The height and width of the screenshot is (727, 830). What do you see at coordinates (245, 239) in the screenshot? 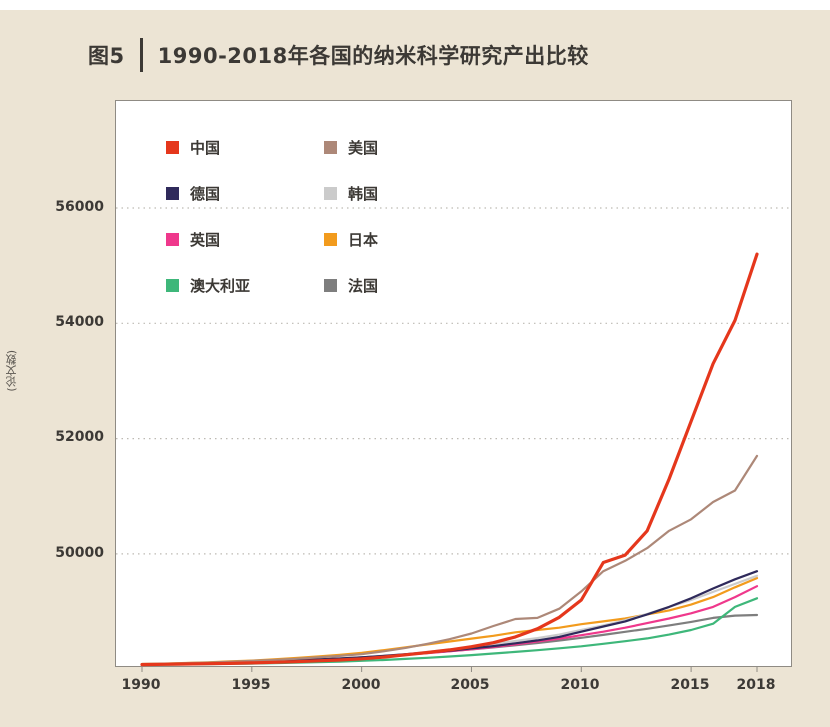
I see `legend-item-uk: 英国` at bounding box center [245, 239].